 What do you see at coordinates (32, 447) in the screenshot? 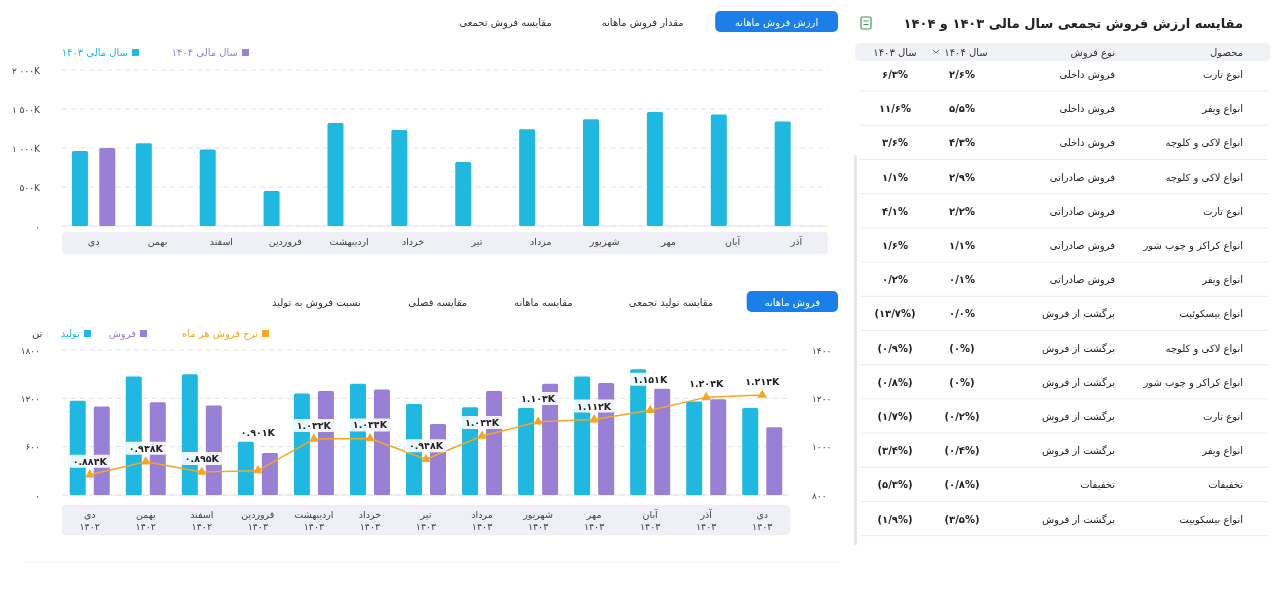
I see `y-tick-label: ۶۰۰` at bounding box center [32, 447].